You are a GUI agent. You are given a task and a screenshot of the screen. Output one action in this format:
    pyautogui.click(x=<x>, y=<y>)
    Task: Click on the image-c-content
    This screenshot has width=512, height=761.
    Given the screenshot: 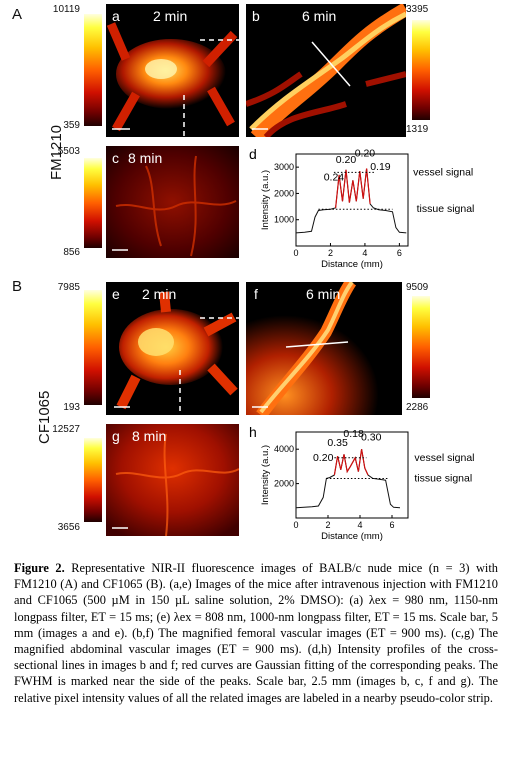 What is the action you would take?
    pyautogui.click(x=172, y=202)
    